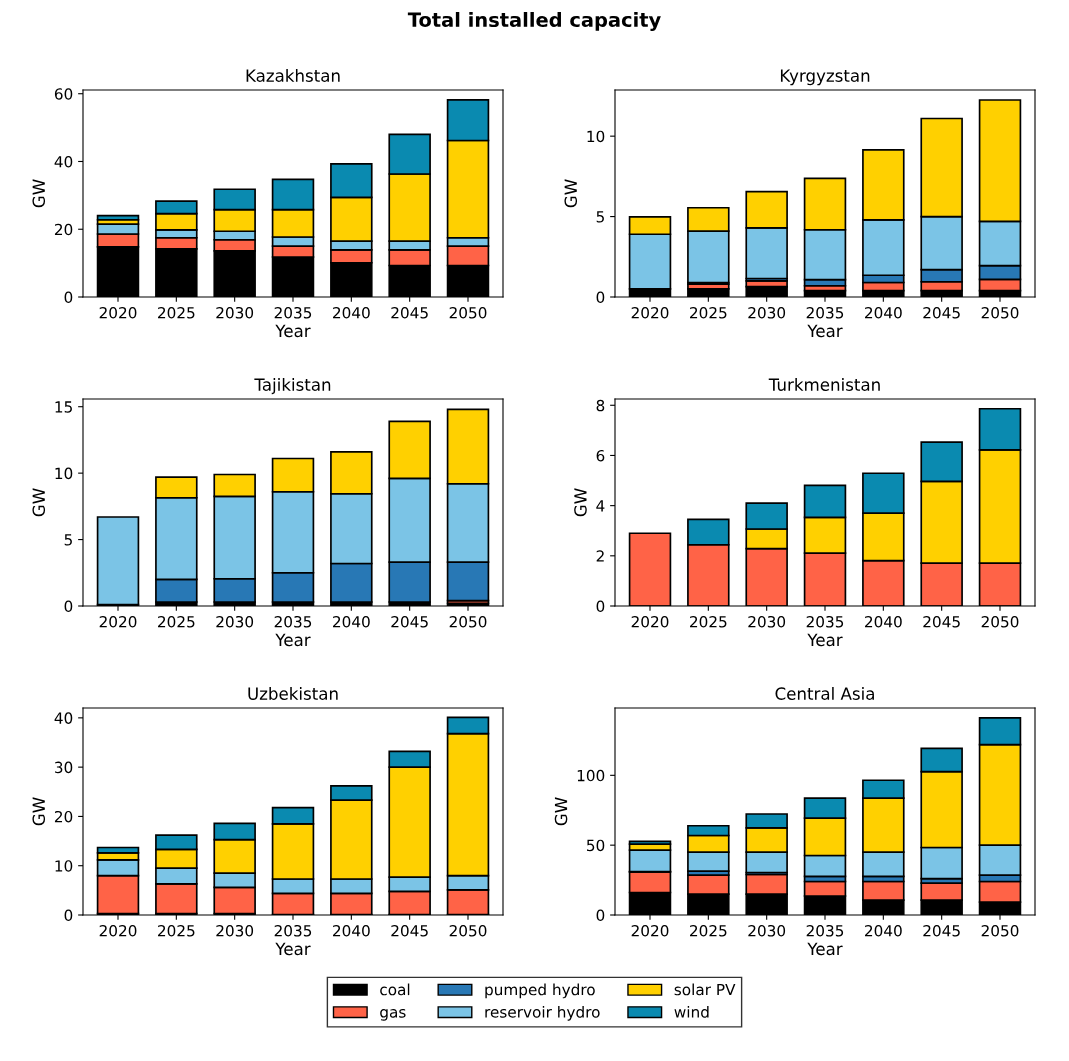 This screenshot has height=1061, width=1069. I want to click on legend-label: pumped hydro, so click(540, 991).